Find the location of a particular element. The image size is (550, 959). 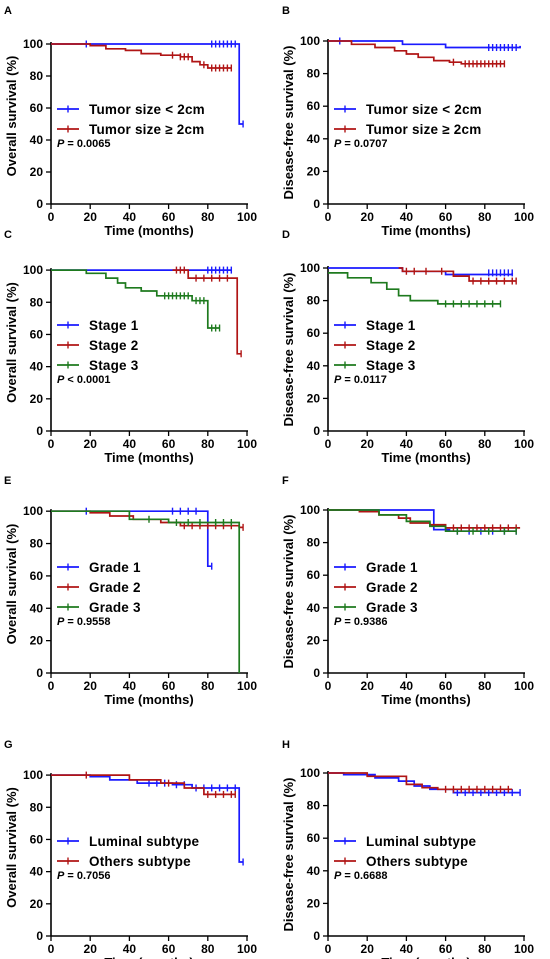

panel-letter: E is located at coordinates (7, 481).